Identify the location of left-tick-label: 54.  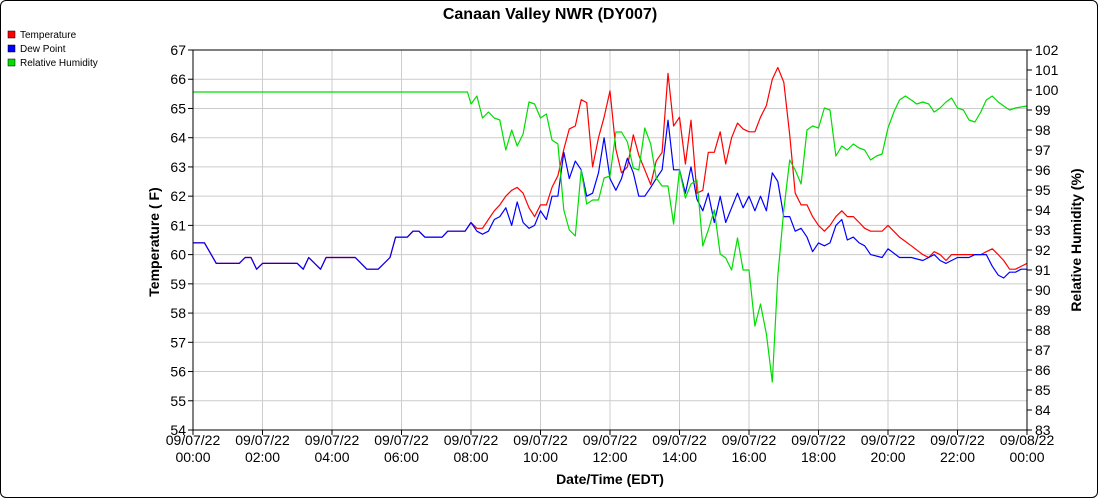
(178, 430).